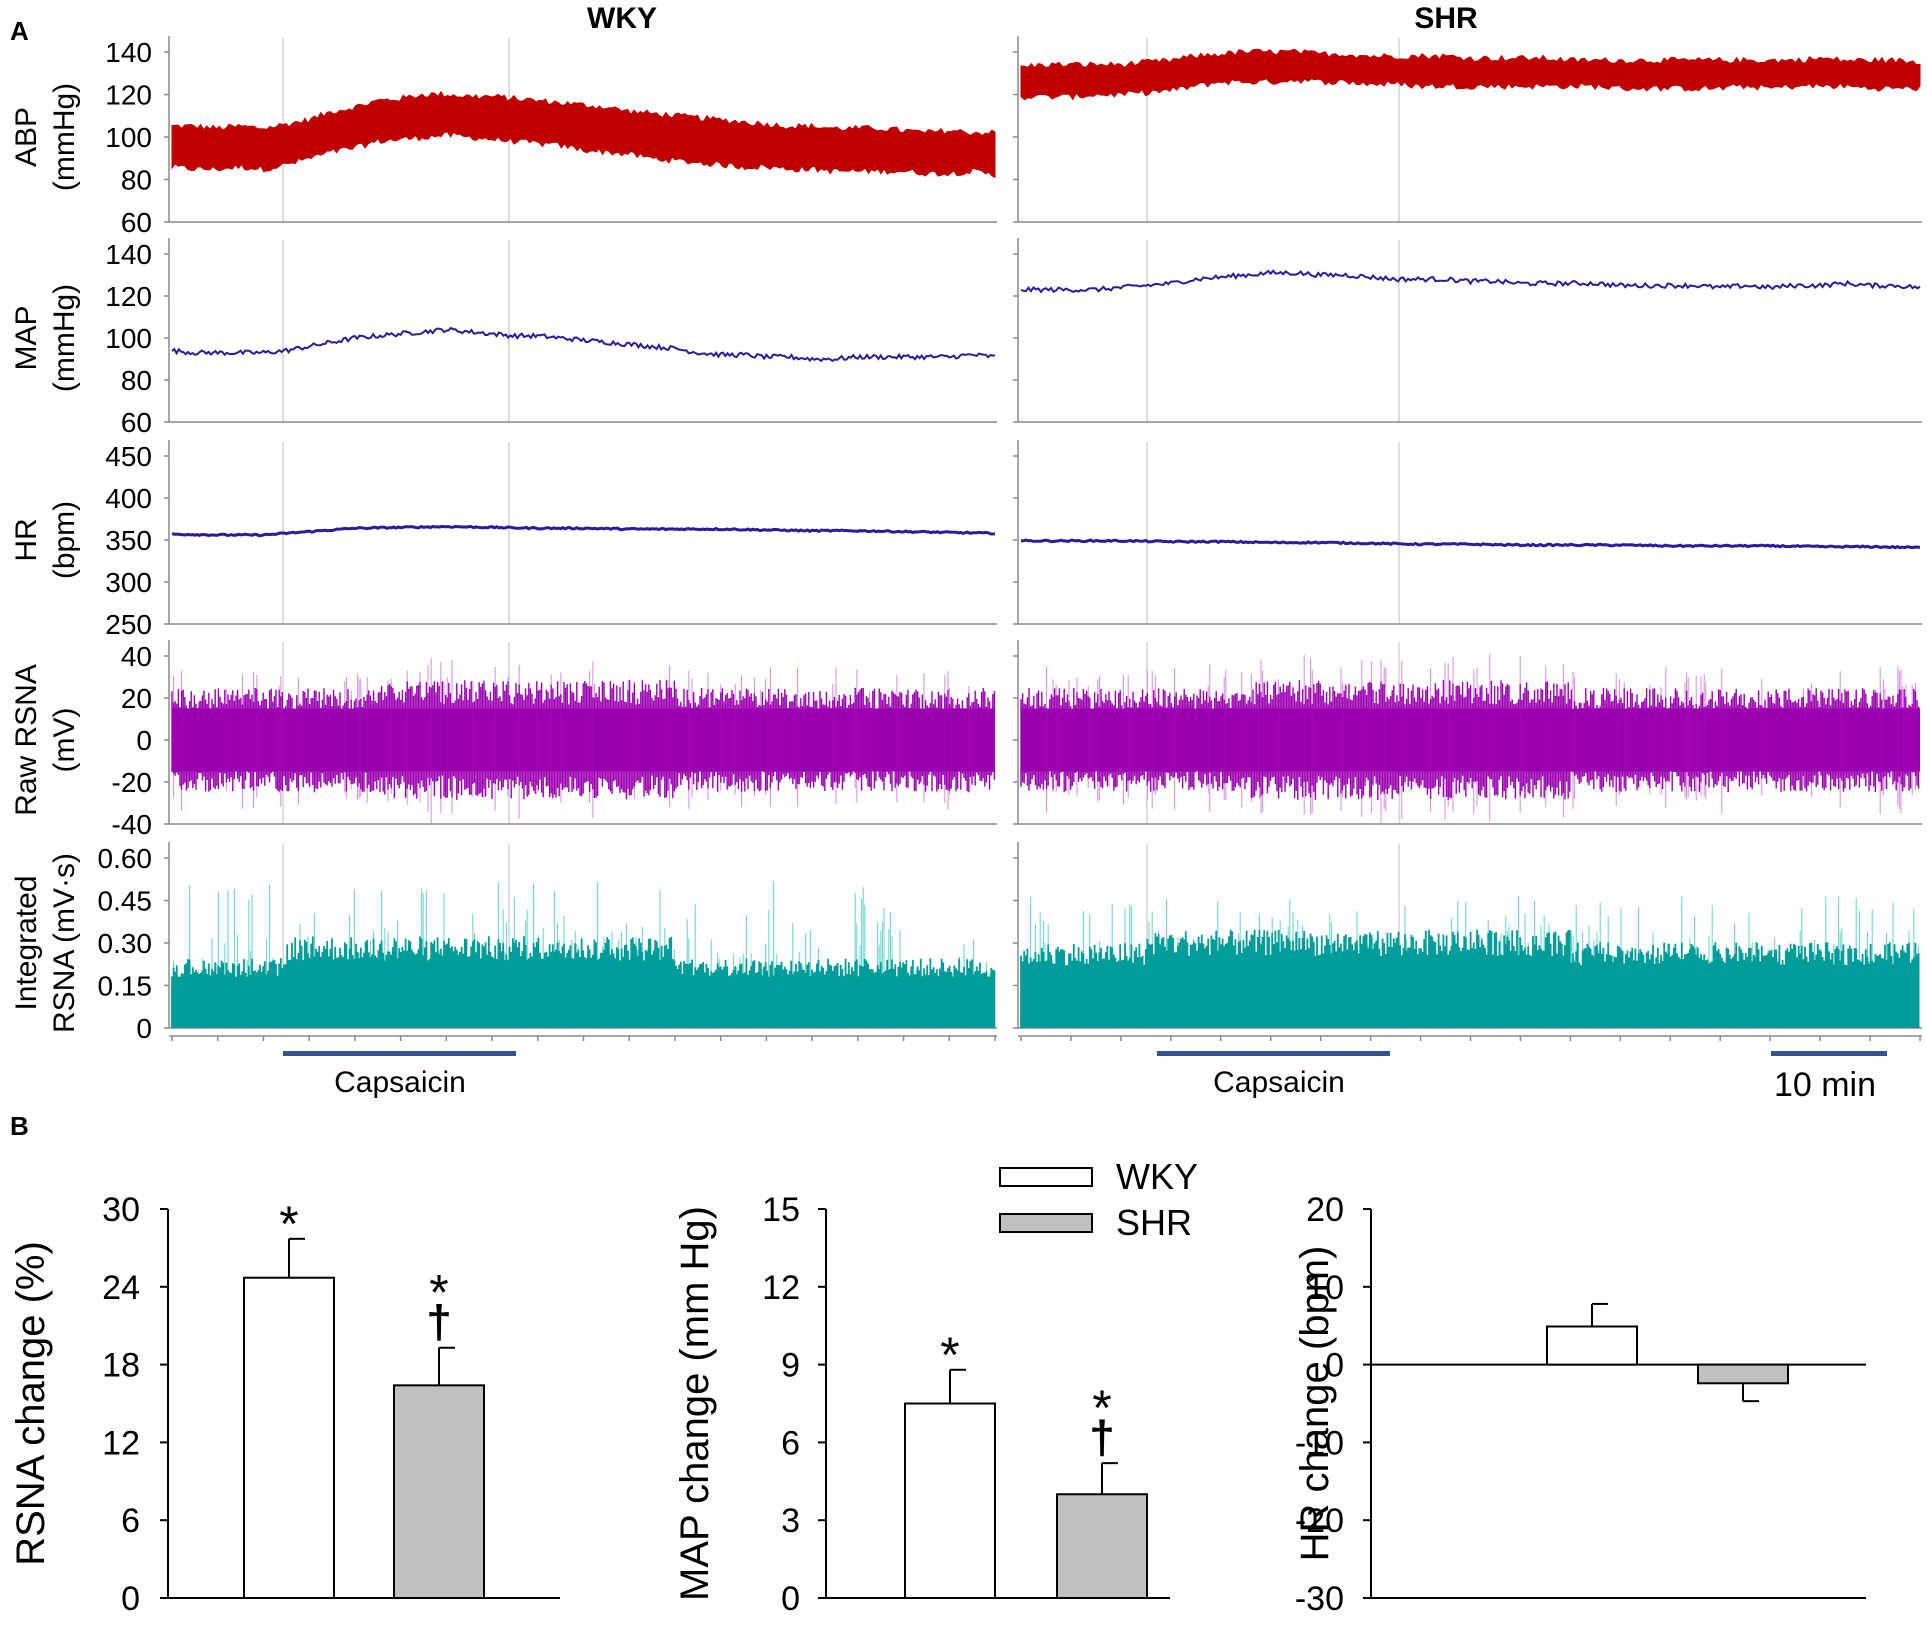 This screenshot has height=1637, width=1927. I want to click on map-ytick: 60, so click(136, 422).